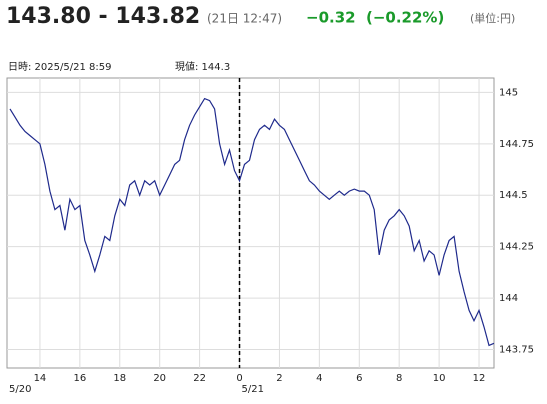 This screenshot has width=547, height=404. Describe the element at coordinates (359, 378) in the screenshot. I see `x-tick-label: 6` at that location.